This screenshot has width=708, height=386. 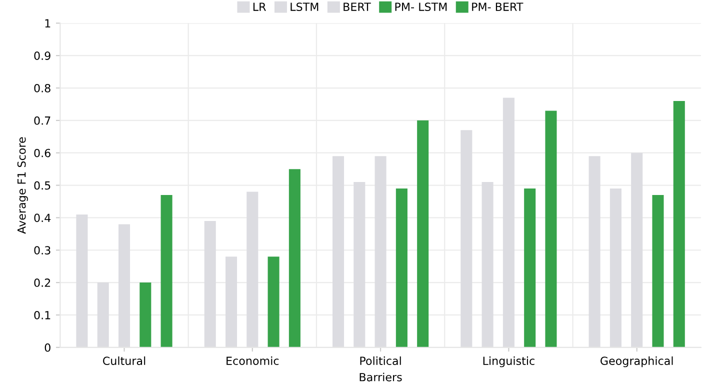 I want to click on y-tick-label: 1, so click(x=47, y=23).